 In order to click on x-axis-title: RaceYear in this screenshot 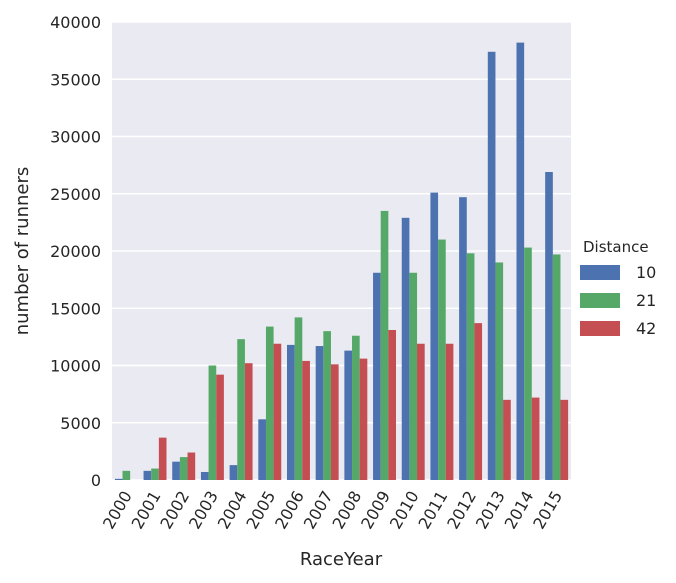, I will do `click(341, 559)`.